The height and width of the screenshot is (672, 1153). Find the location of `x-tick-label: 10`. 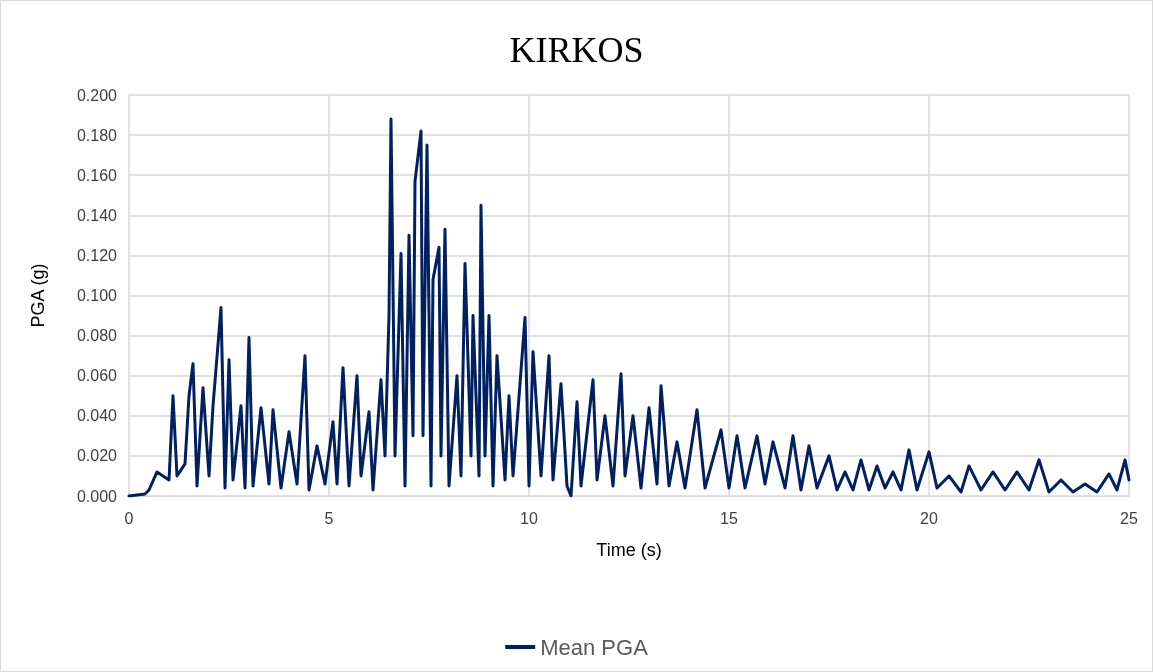

x-tick-label: 10 is located at coordinates (529, 518).